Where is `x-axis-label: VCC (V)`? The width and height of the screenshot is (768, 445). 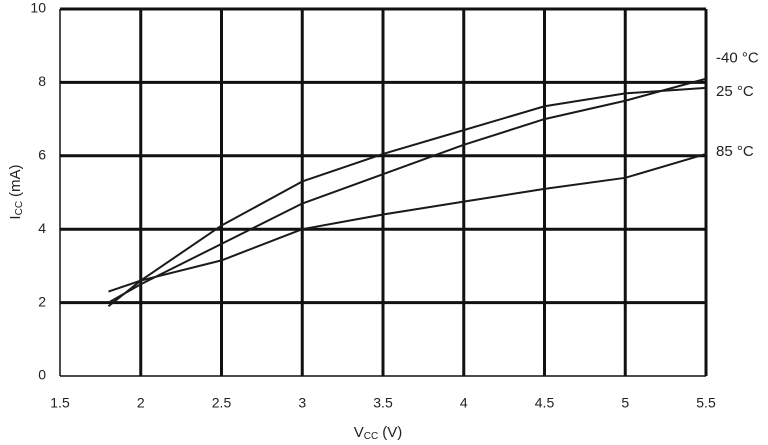 x-axis-label: VCC (V) is located at coordinates (378, 433).